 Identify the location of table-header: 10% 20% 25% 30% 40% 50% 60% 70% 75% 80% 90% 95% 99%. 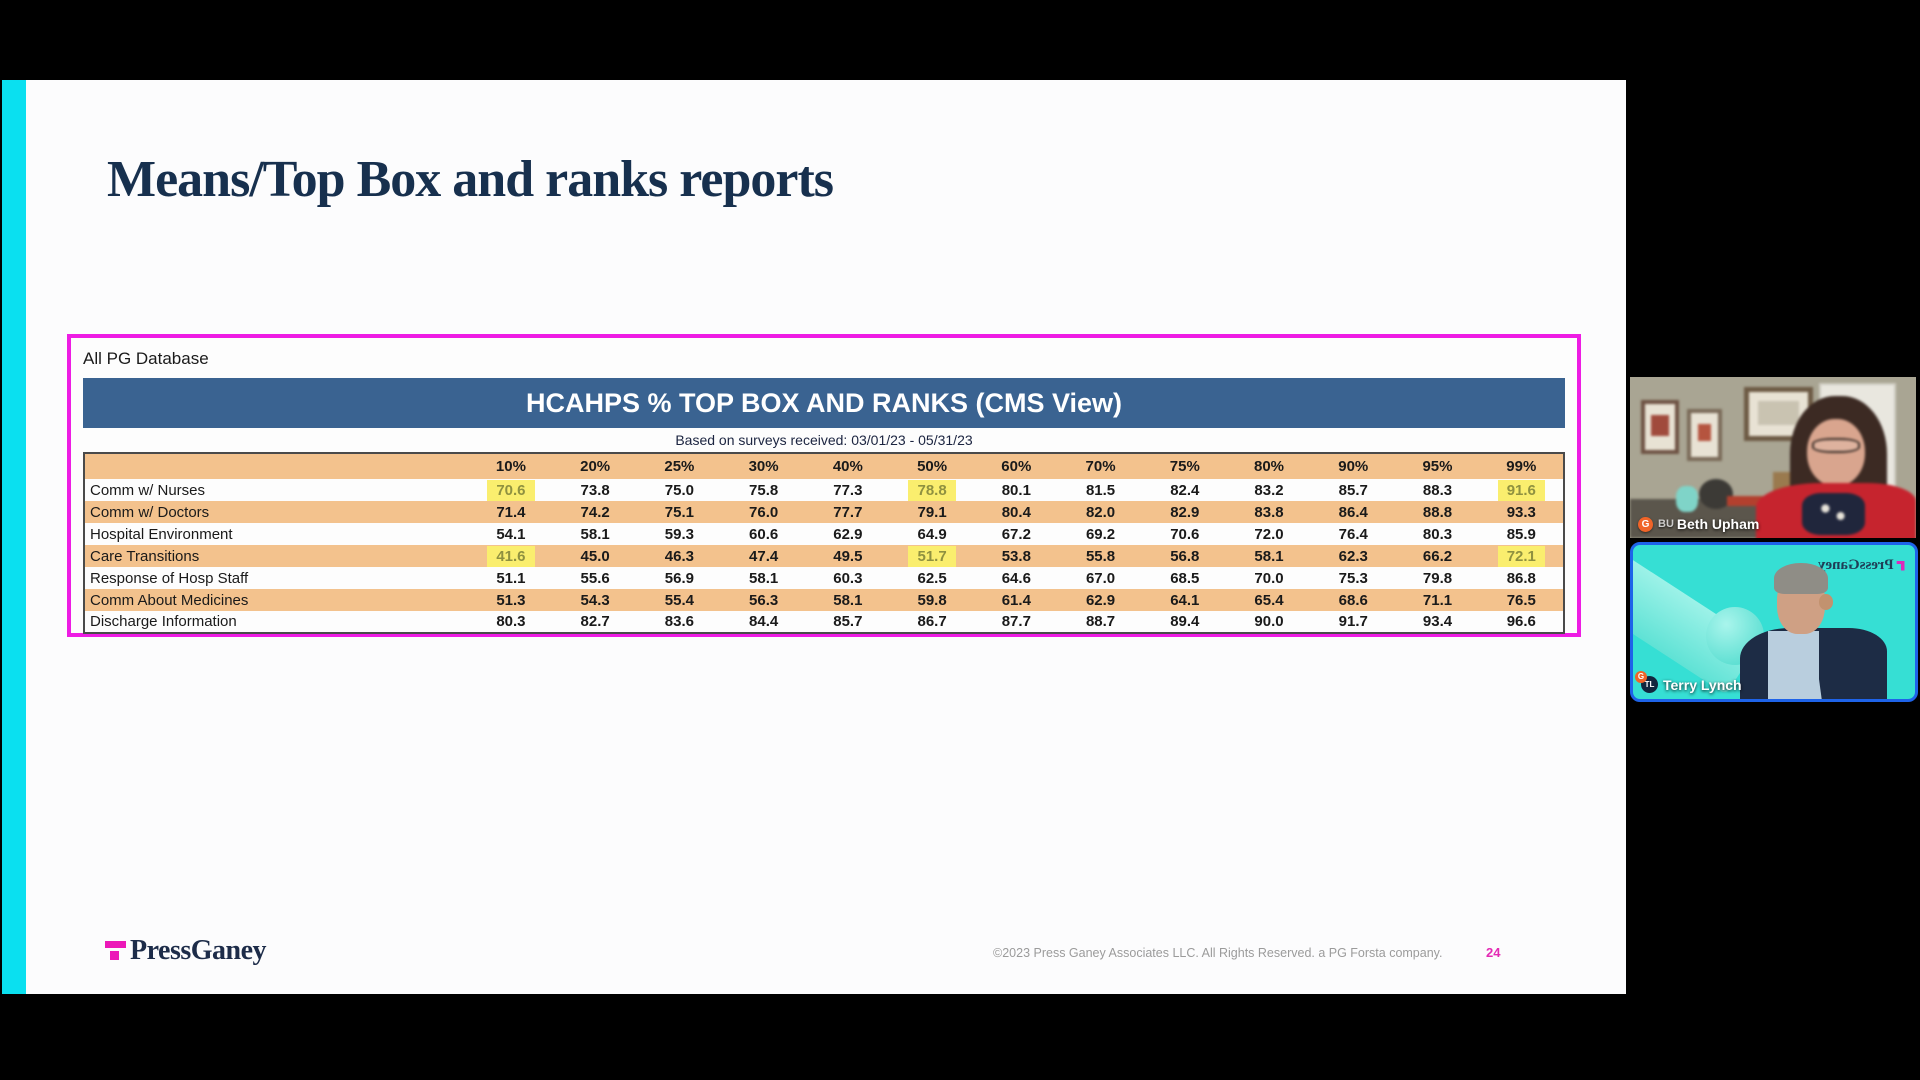
(824, 466).